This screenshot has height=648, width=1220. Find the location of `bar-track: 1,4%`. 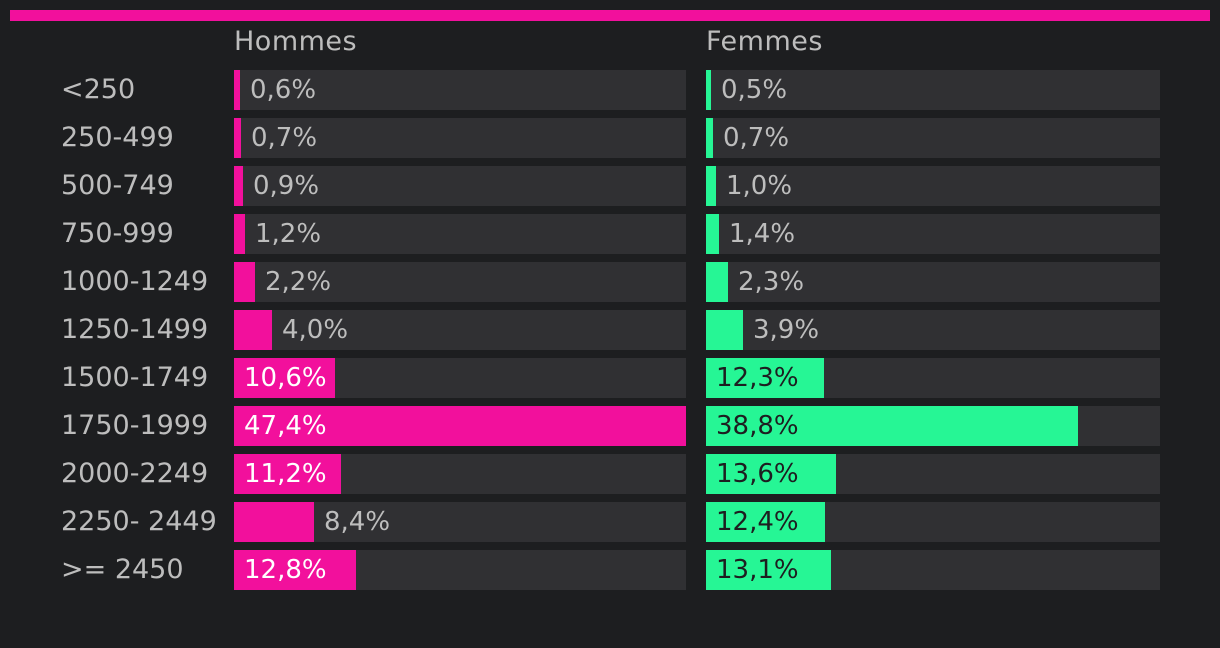

bar-track: 1,4% is located at coordinates (933, 234).